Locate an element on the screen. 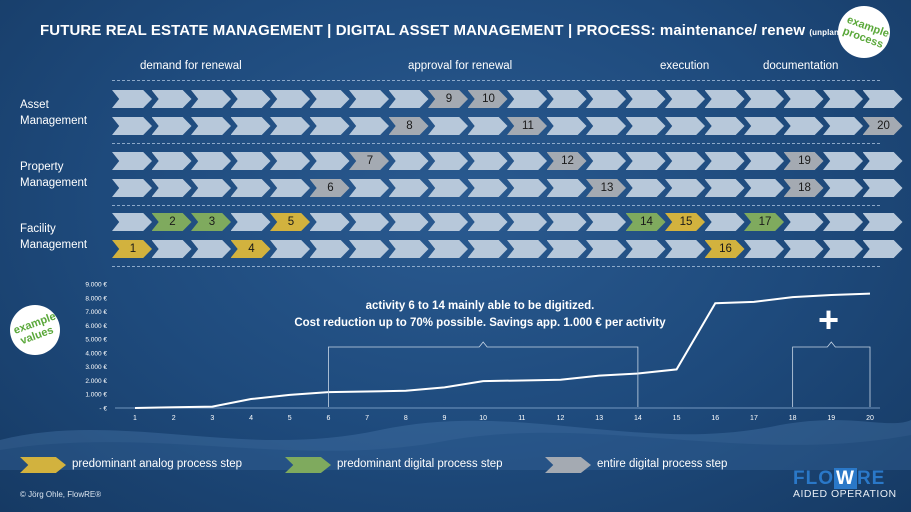 The image size is (911, 512). process-step-number: 8 is located at coordinates (409, 126).